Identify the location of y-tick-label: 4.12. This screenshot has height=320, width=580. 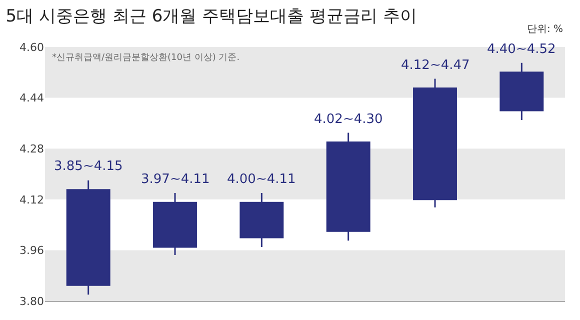
(32, 199).